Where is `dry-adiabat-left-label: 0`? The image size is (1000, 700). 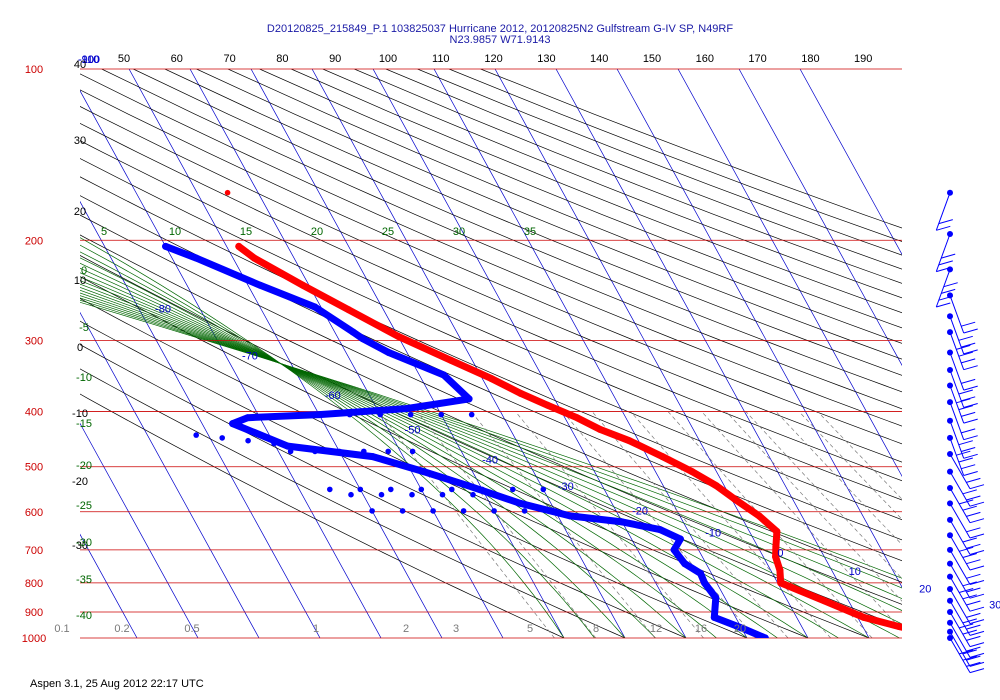 dry-adiabat-left-label: 0 is located at coordinates (80, 348).